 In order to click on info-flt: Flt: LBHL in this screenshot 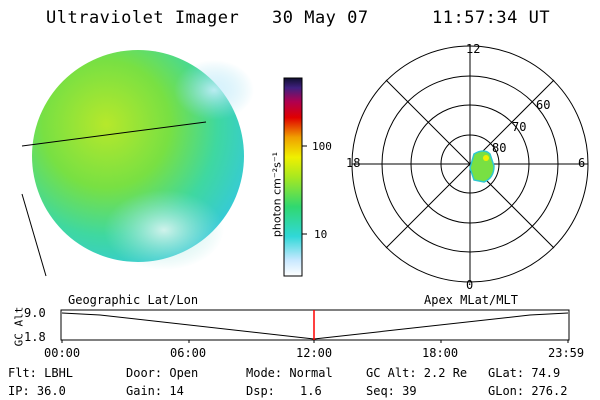, I will do `click(41, 373)`.